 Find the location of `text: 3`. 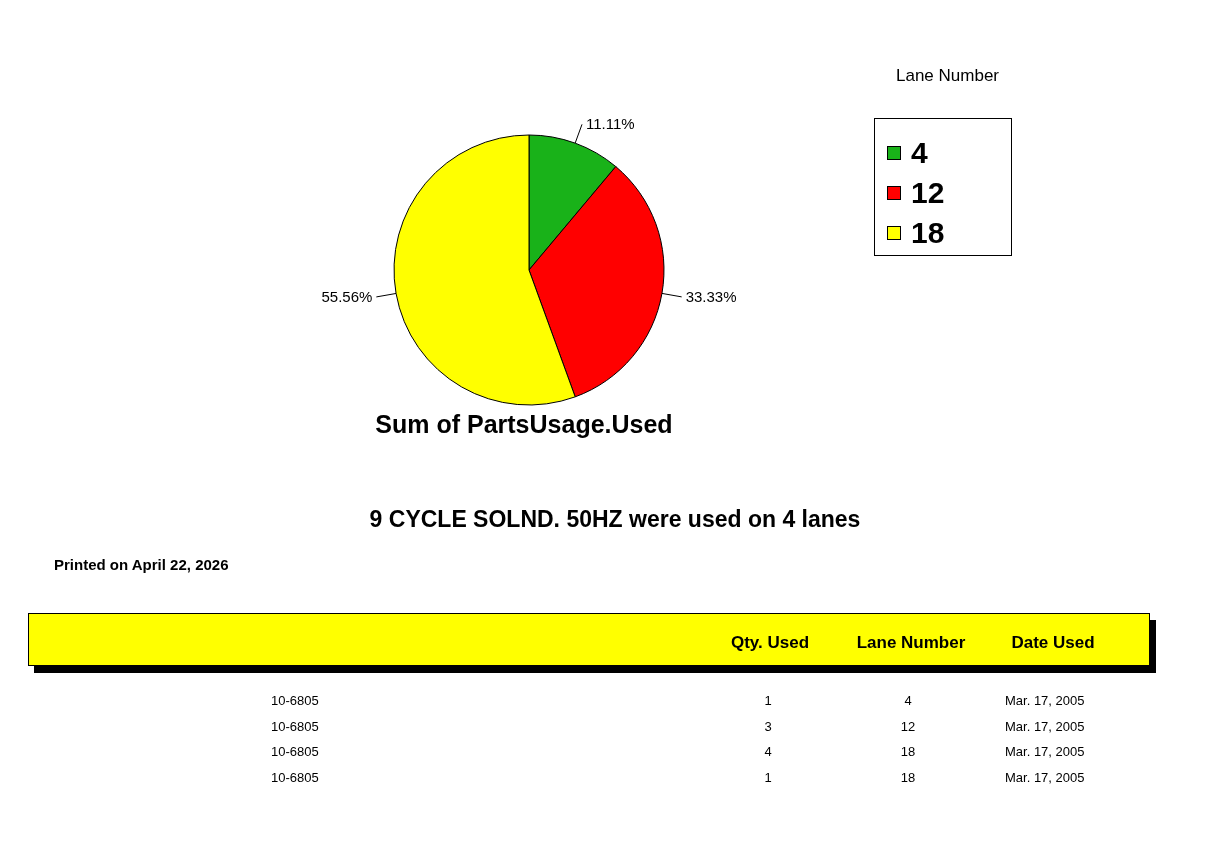

text: 3 is located at coordinates (768, 726).